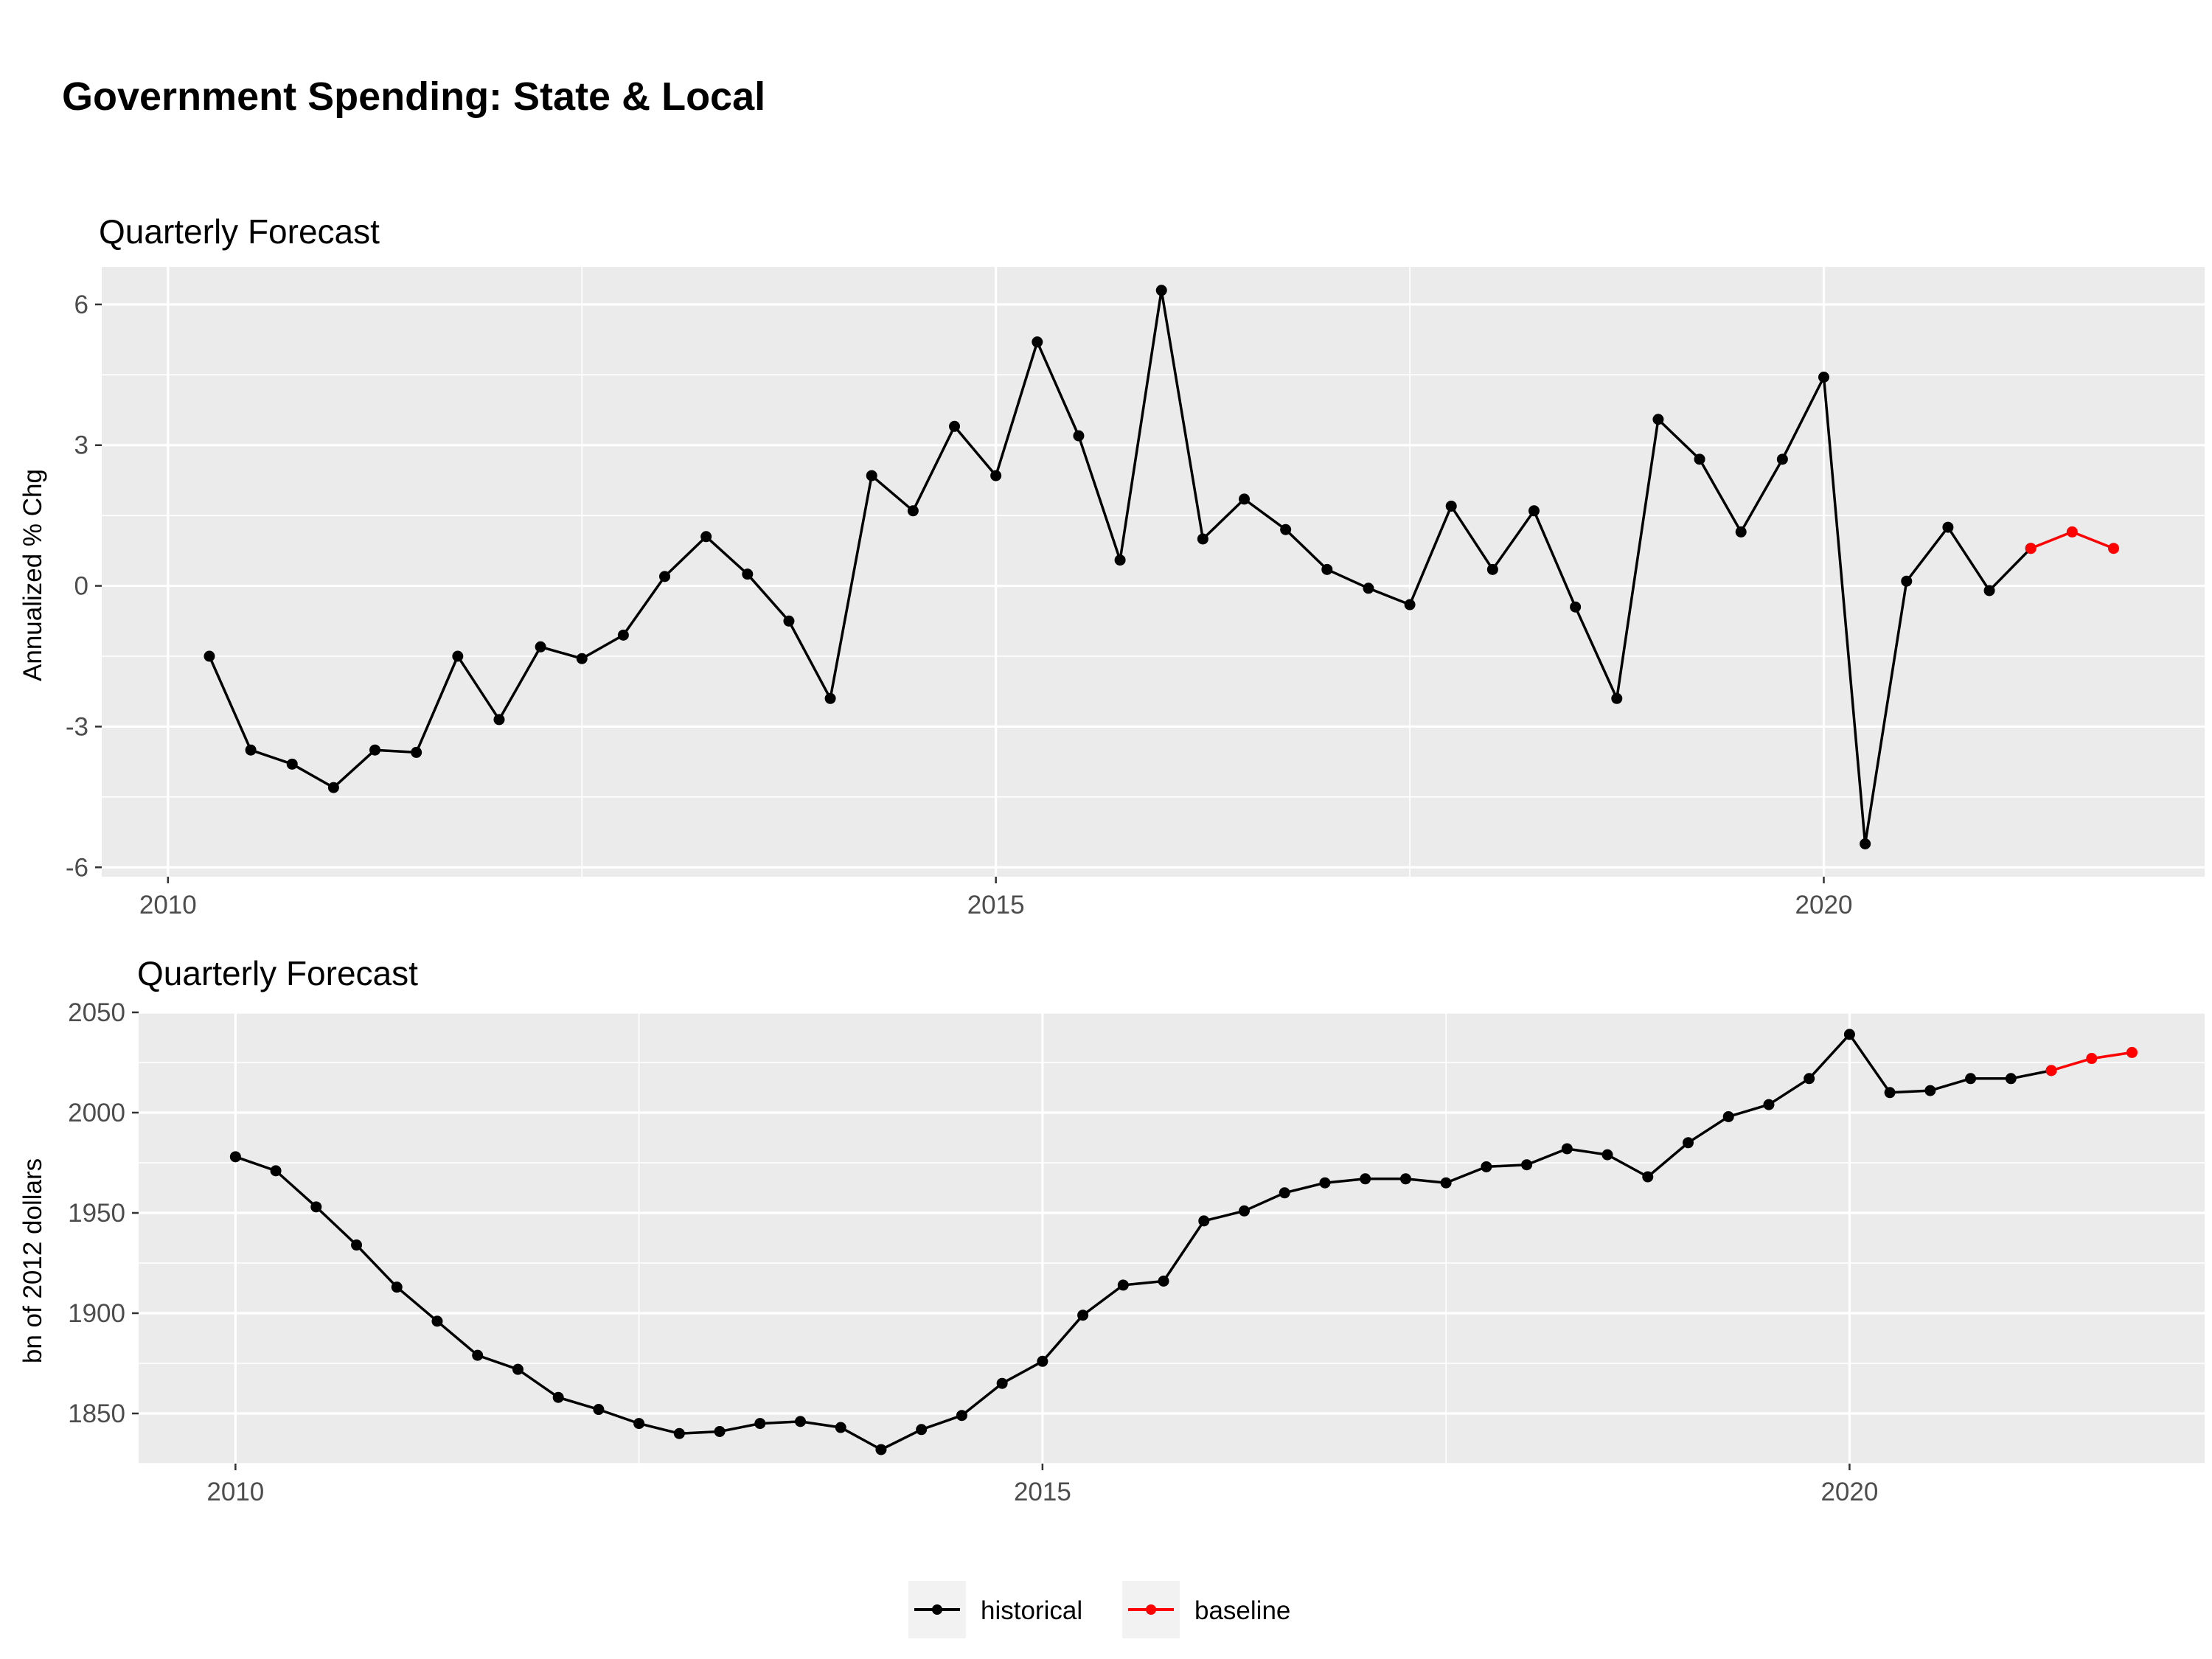 The width and height of the screenshot is (2212, 1659). I want to click on main-title: Government Spending: State & Local, so click(414, 96).